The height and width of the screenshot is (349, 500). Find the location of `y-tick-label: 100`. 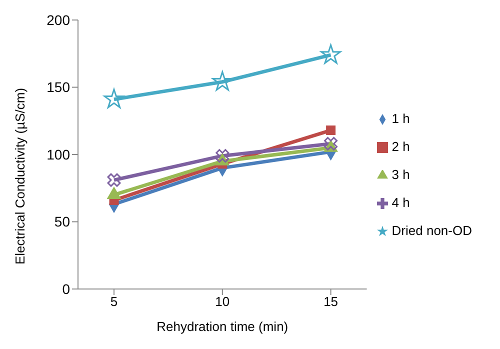

y-tick-label: 100 is located at coordinates (58, 154).